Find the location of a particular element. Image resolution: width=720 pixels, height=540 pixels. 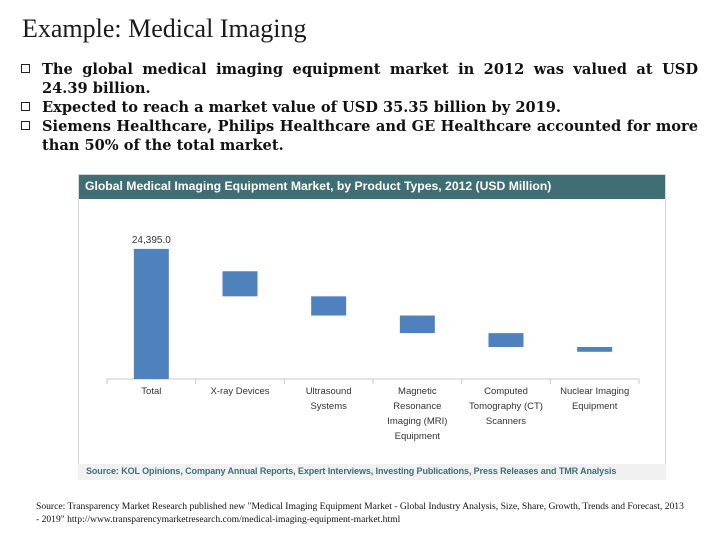

bar-computed-tomography-ct-scanners is located at coordinates (506, 340).